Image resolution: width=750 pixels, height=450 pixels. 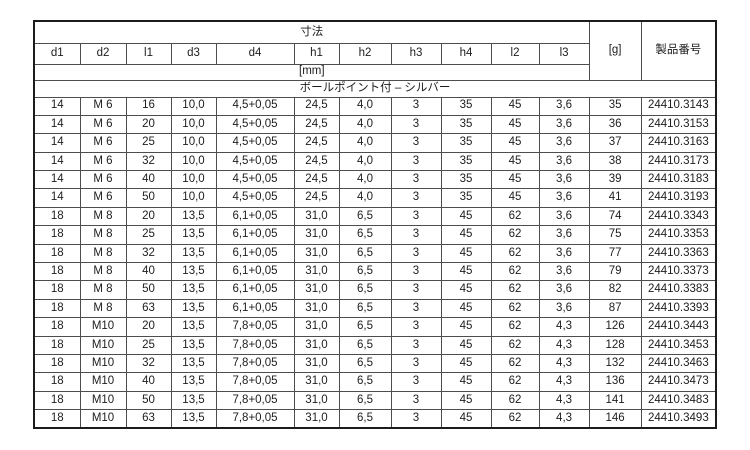 What do you see at coordinates (615, 419) in the screenshot?
I see `table-cell: 146` at bounding box center [615, 419].